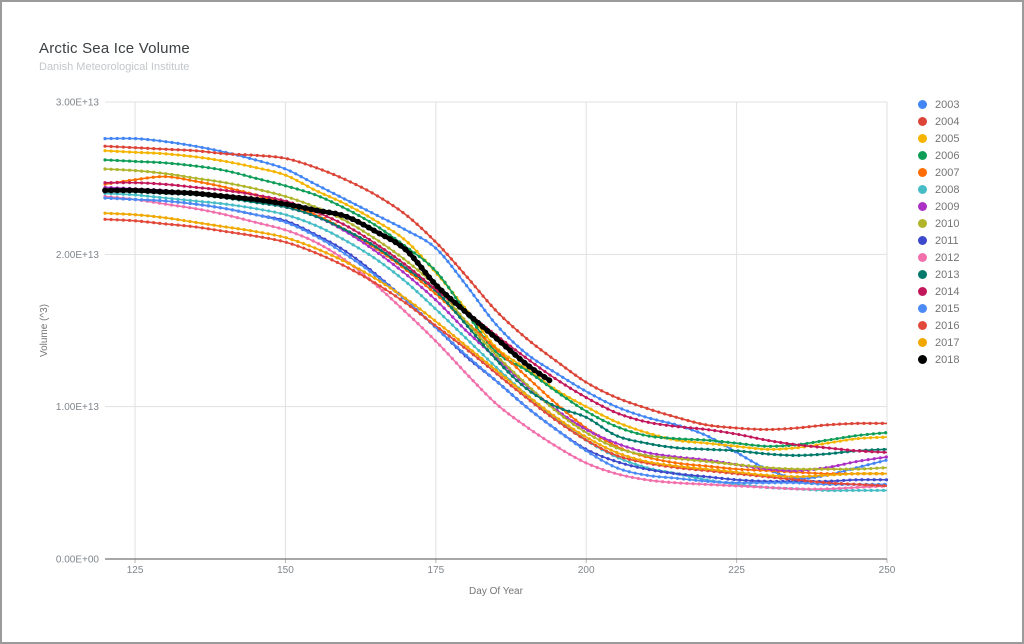 Image resolution: width=1024 pixels, height=644 pixels. What do you see at coordinates (436, 570) in the screenshot?
I see `x-tick-label: 175` at bounding box center [436, 570].